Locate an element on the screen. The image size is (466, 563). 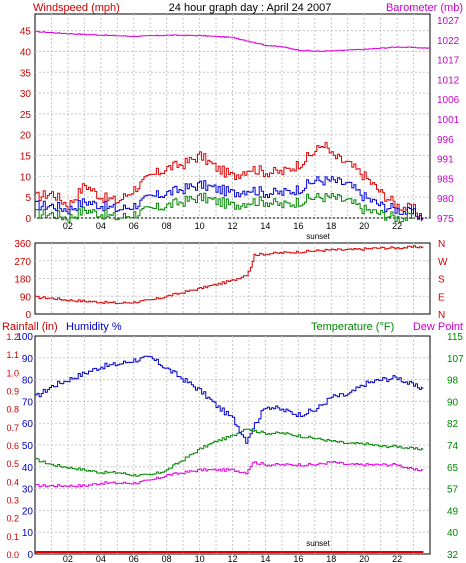
wind-x-tick: 18 is located at coordinates (331, 226).